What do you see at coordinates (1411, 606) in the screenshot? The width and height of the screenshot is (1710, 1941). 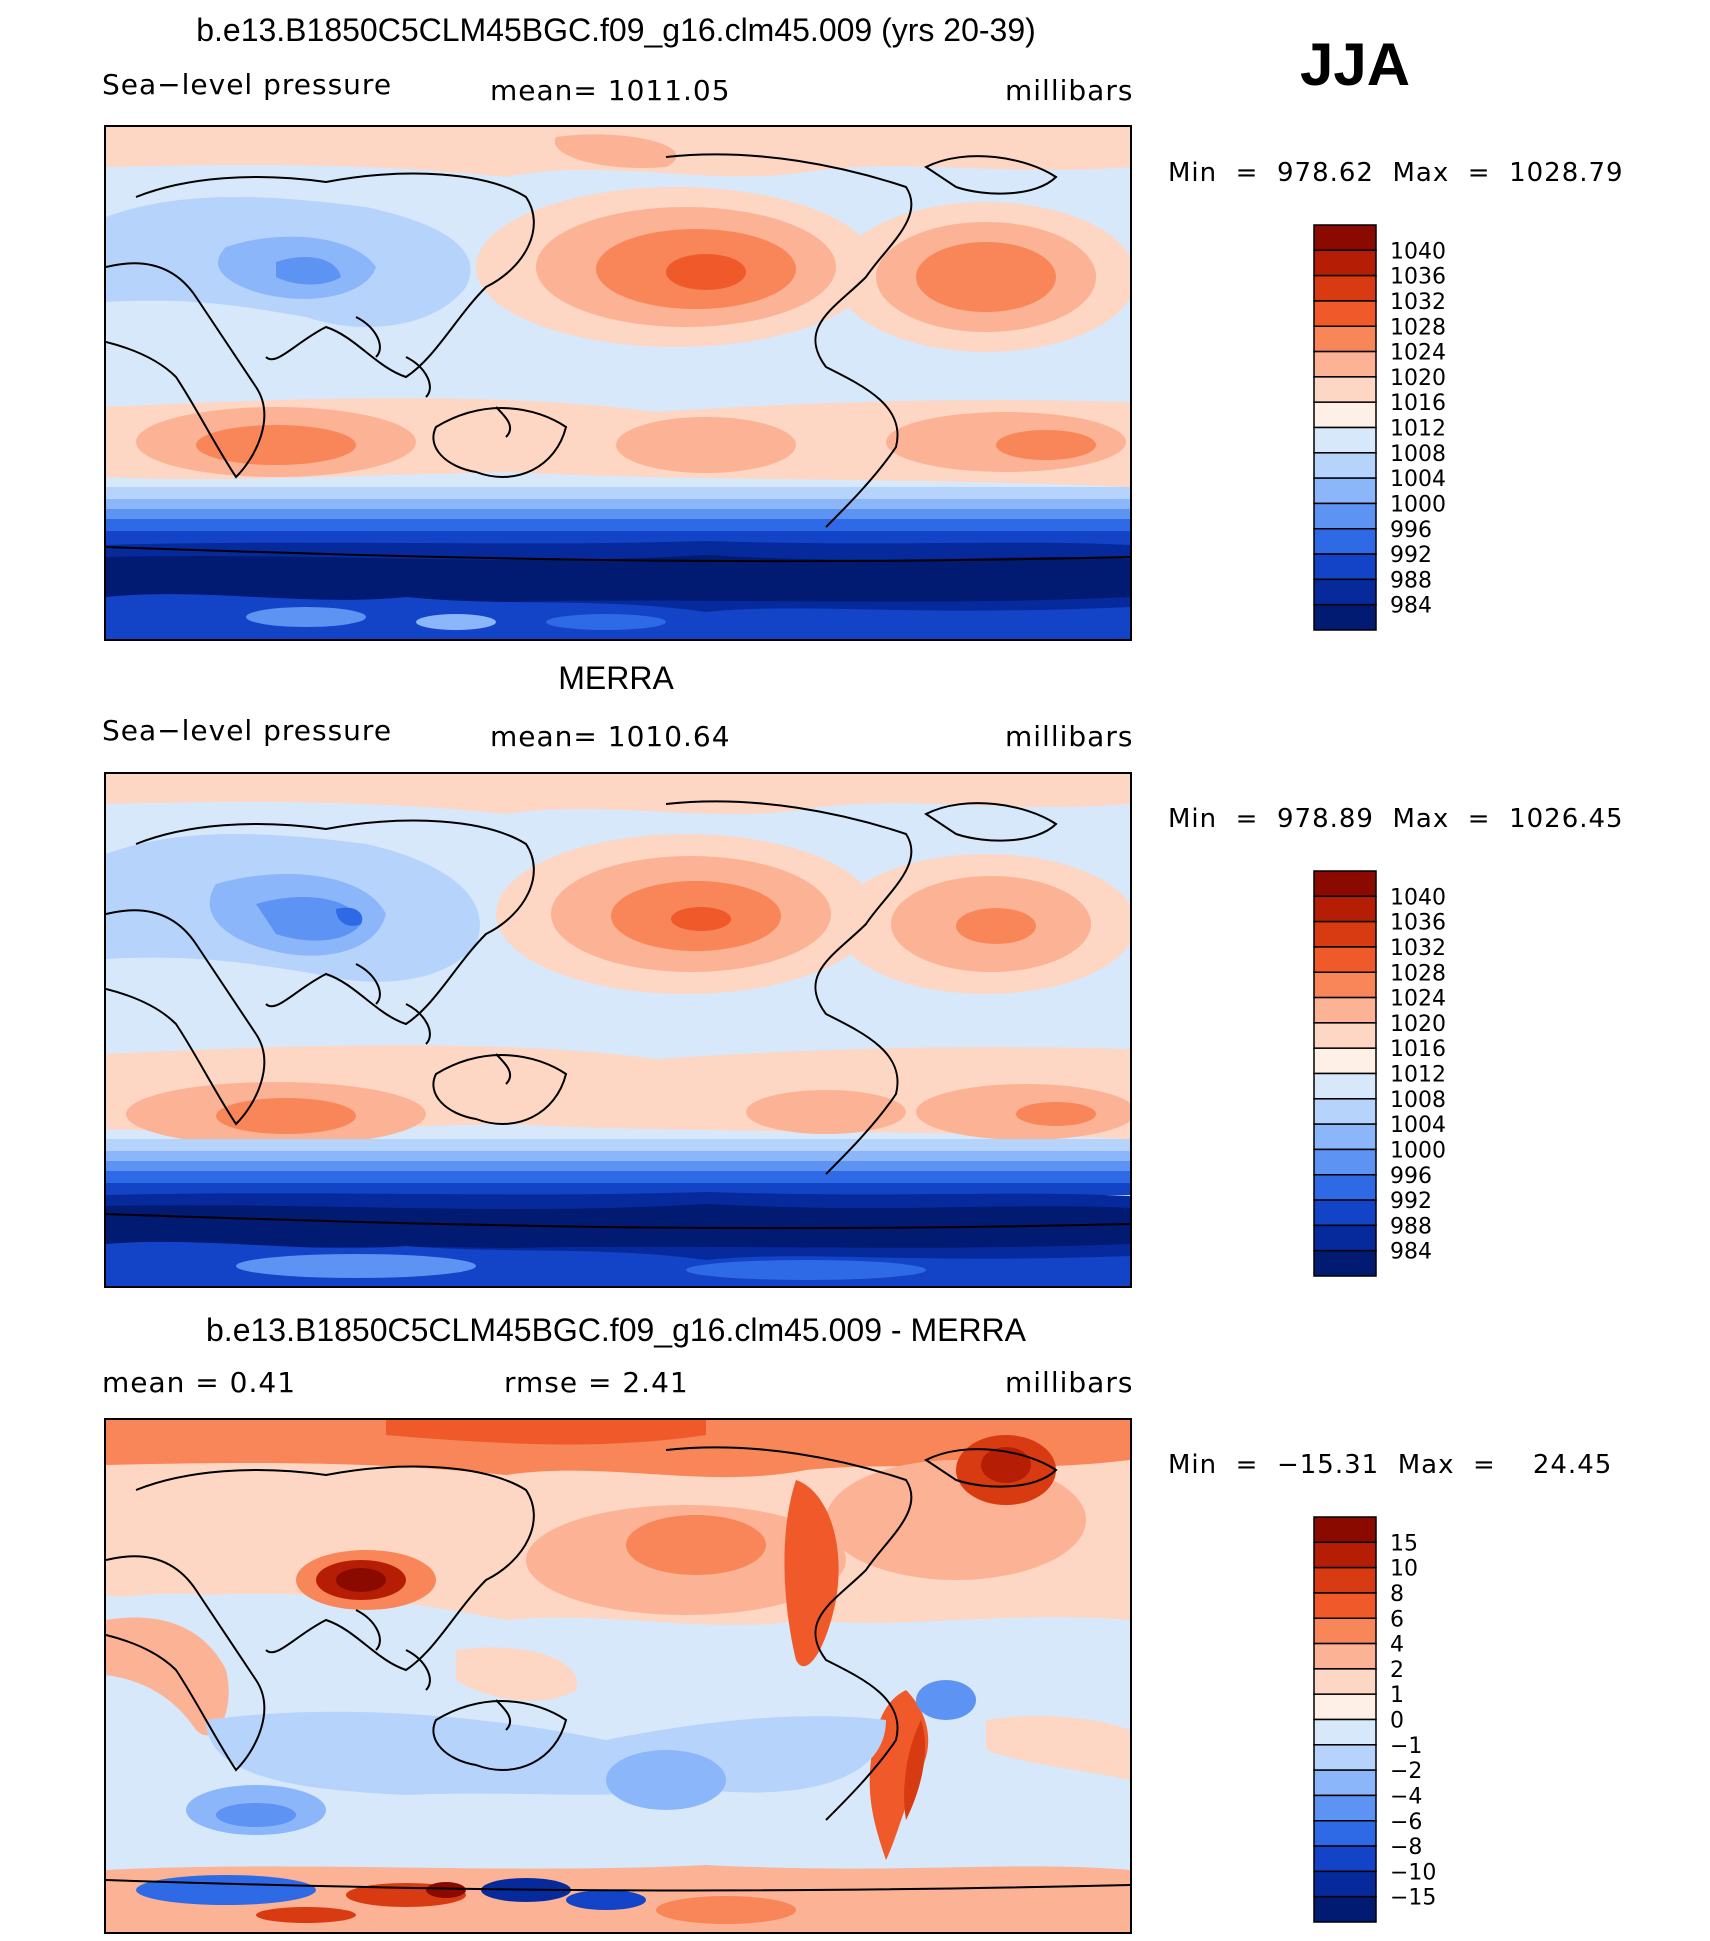 I see `colorbar-1-label-14: 984` at bounding box center [1411, 606].